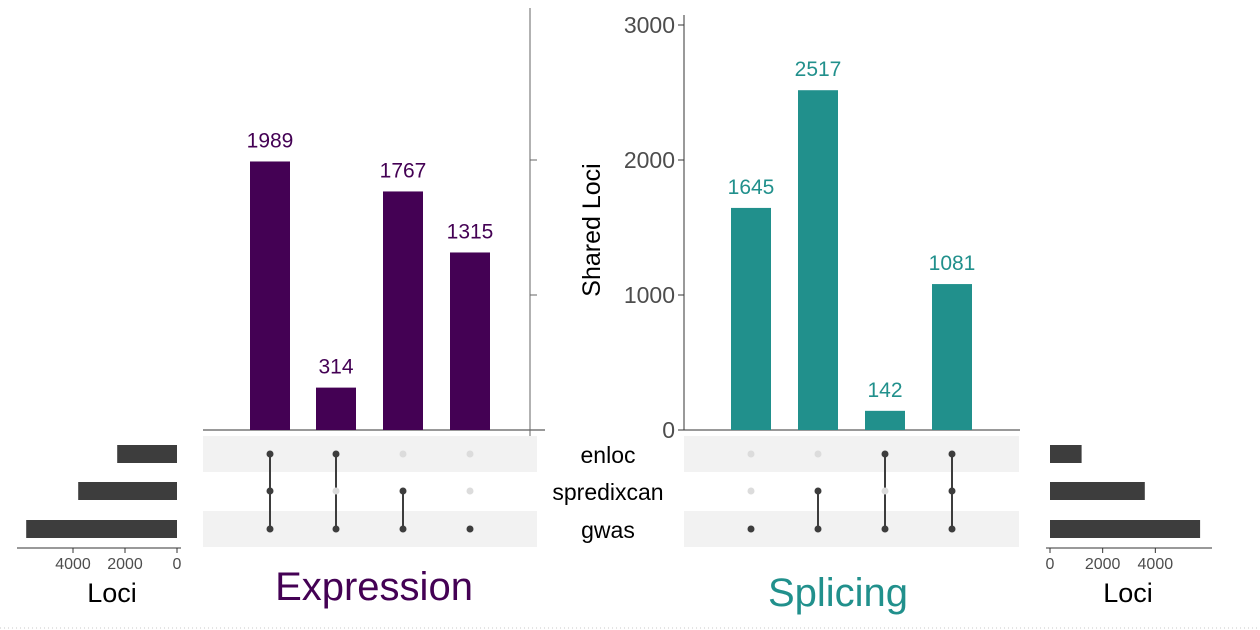  I want to click on splicing-y-axis-title: Shared Loci, so click(592, 229).